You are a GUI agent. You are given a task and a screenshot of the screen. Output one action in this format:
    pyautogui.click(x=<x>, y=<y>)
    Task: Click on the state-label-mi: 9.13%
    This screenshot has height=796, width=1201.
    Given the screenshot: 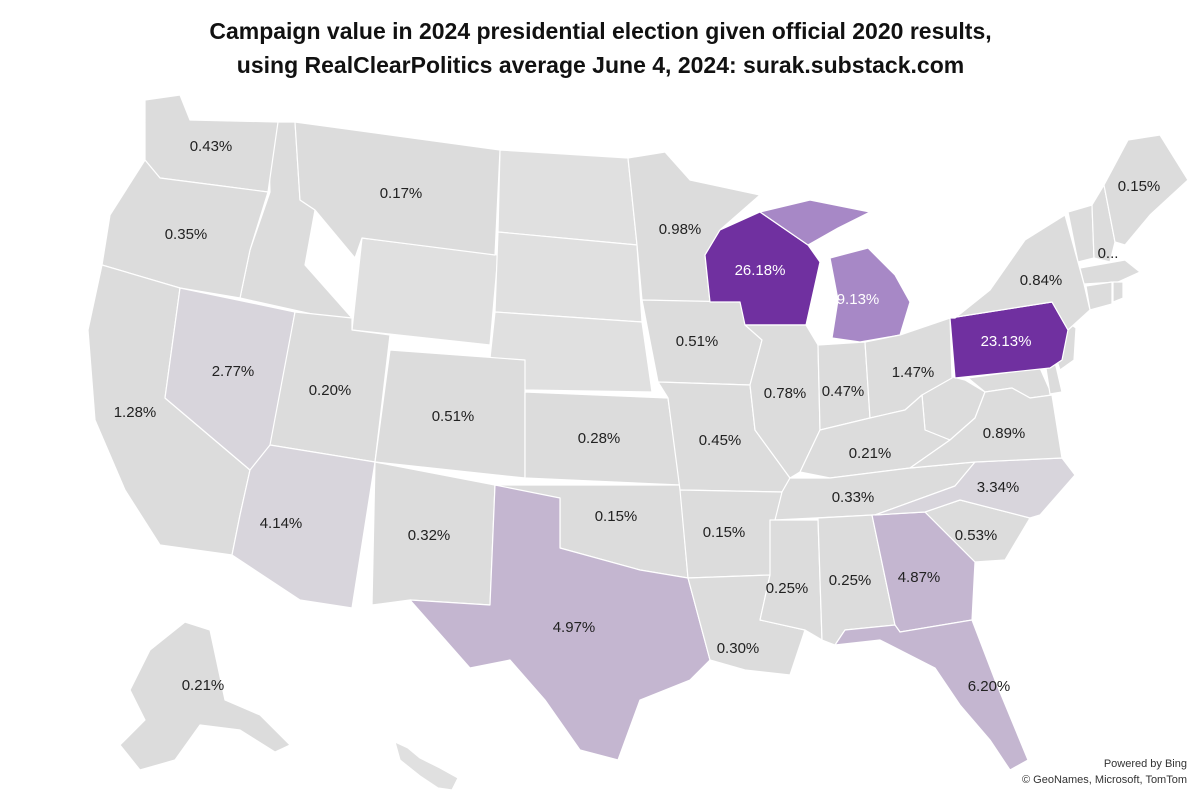 What is the action you would take?
    pyautogui.click(x=858, y=299)
    